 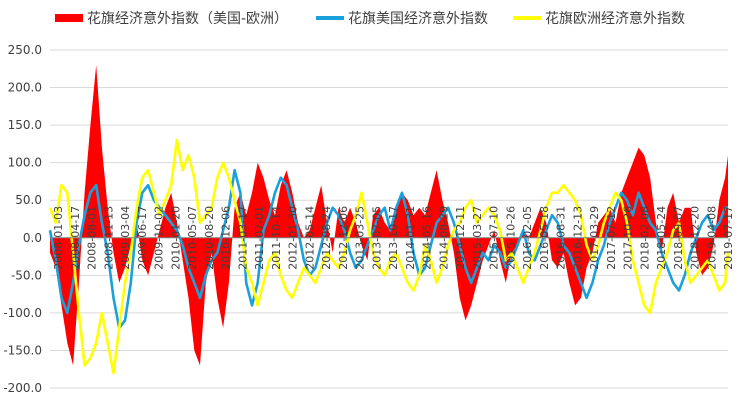 What do you see at coordinates (242, 238) in the screenshot?
I see `x-tick-label: 2011-03-17` at bounding box center [242, 238].